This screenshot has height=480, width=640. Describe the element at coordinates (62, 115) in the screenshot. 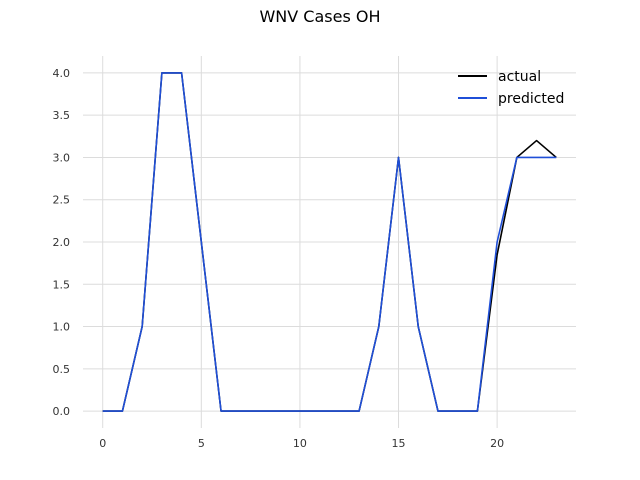

I see `y-tick-label: 3.5` at that location.